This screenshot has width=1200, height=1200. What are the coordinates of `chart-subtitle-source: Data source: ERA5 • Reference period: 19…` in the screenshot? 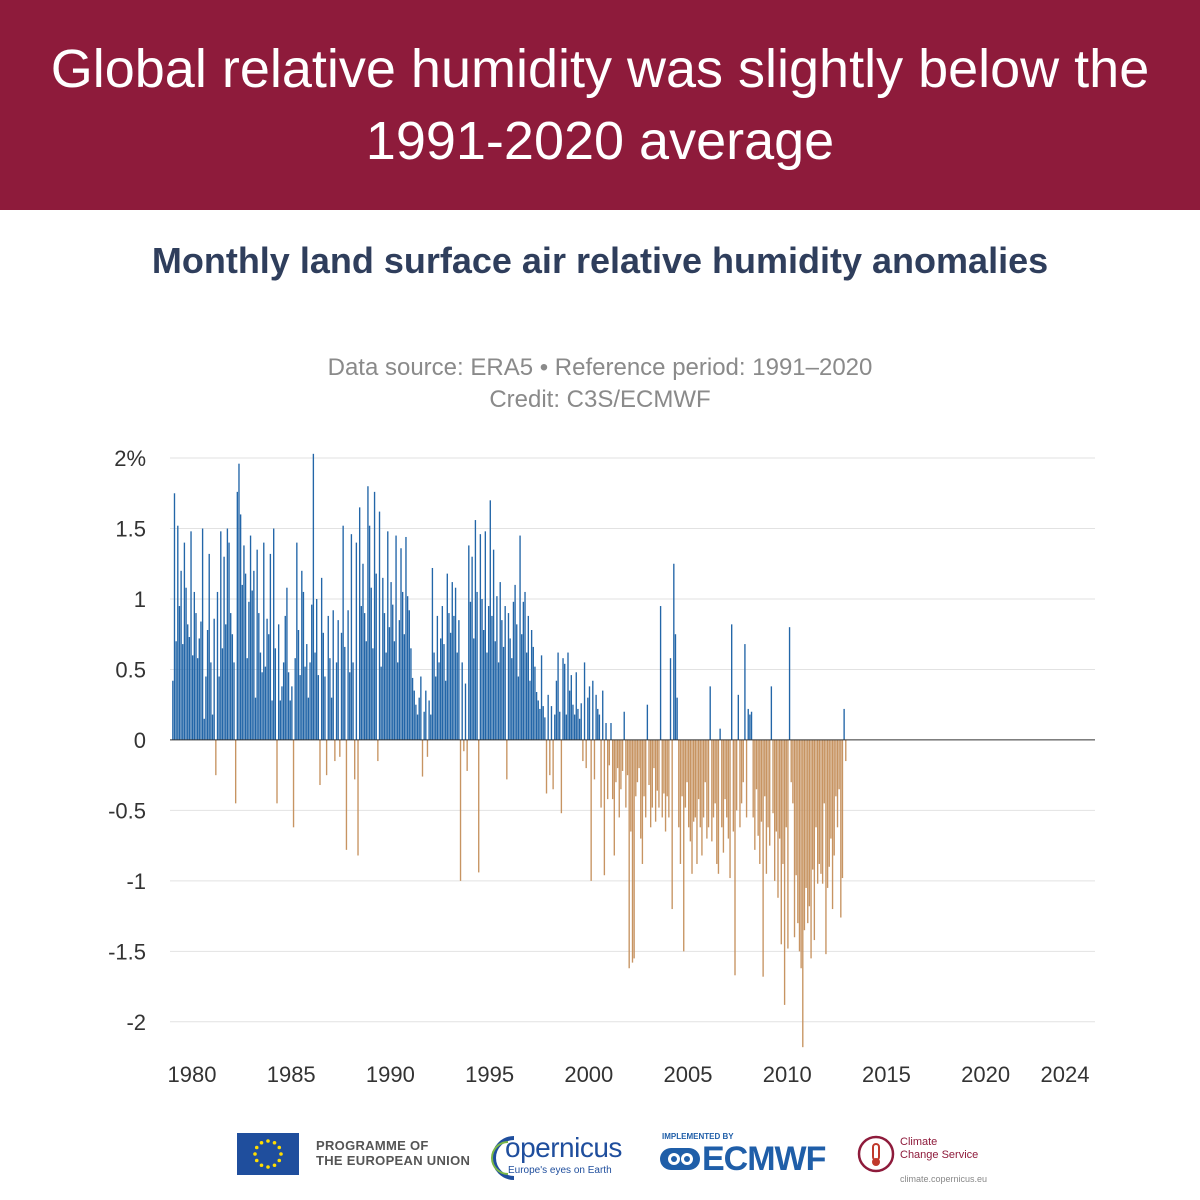 It's located at (600, 367).